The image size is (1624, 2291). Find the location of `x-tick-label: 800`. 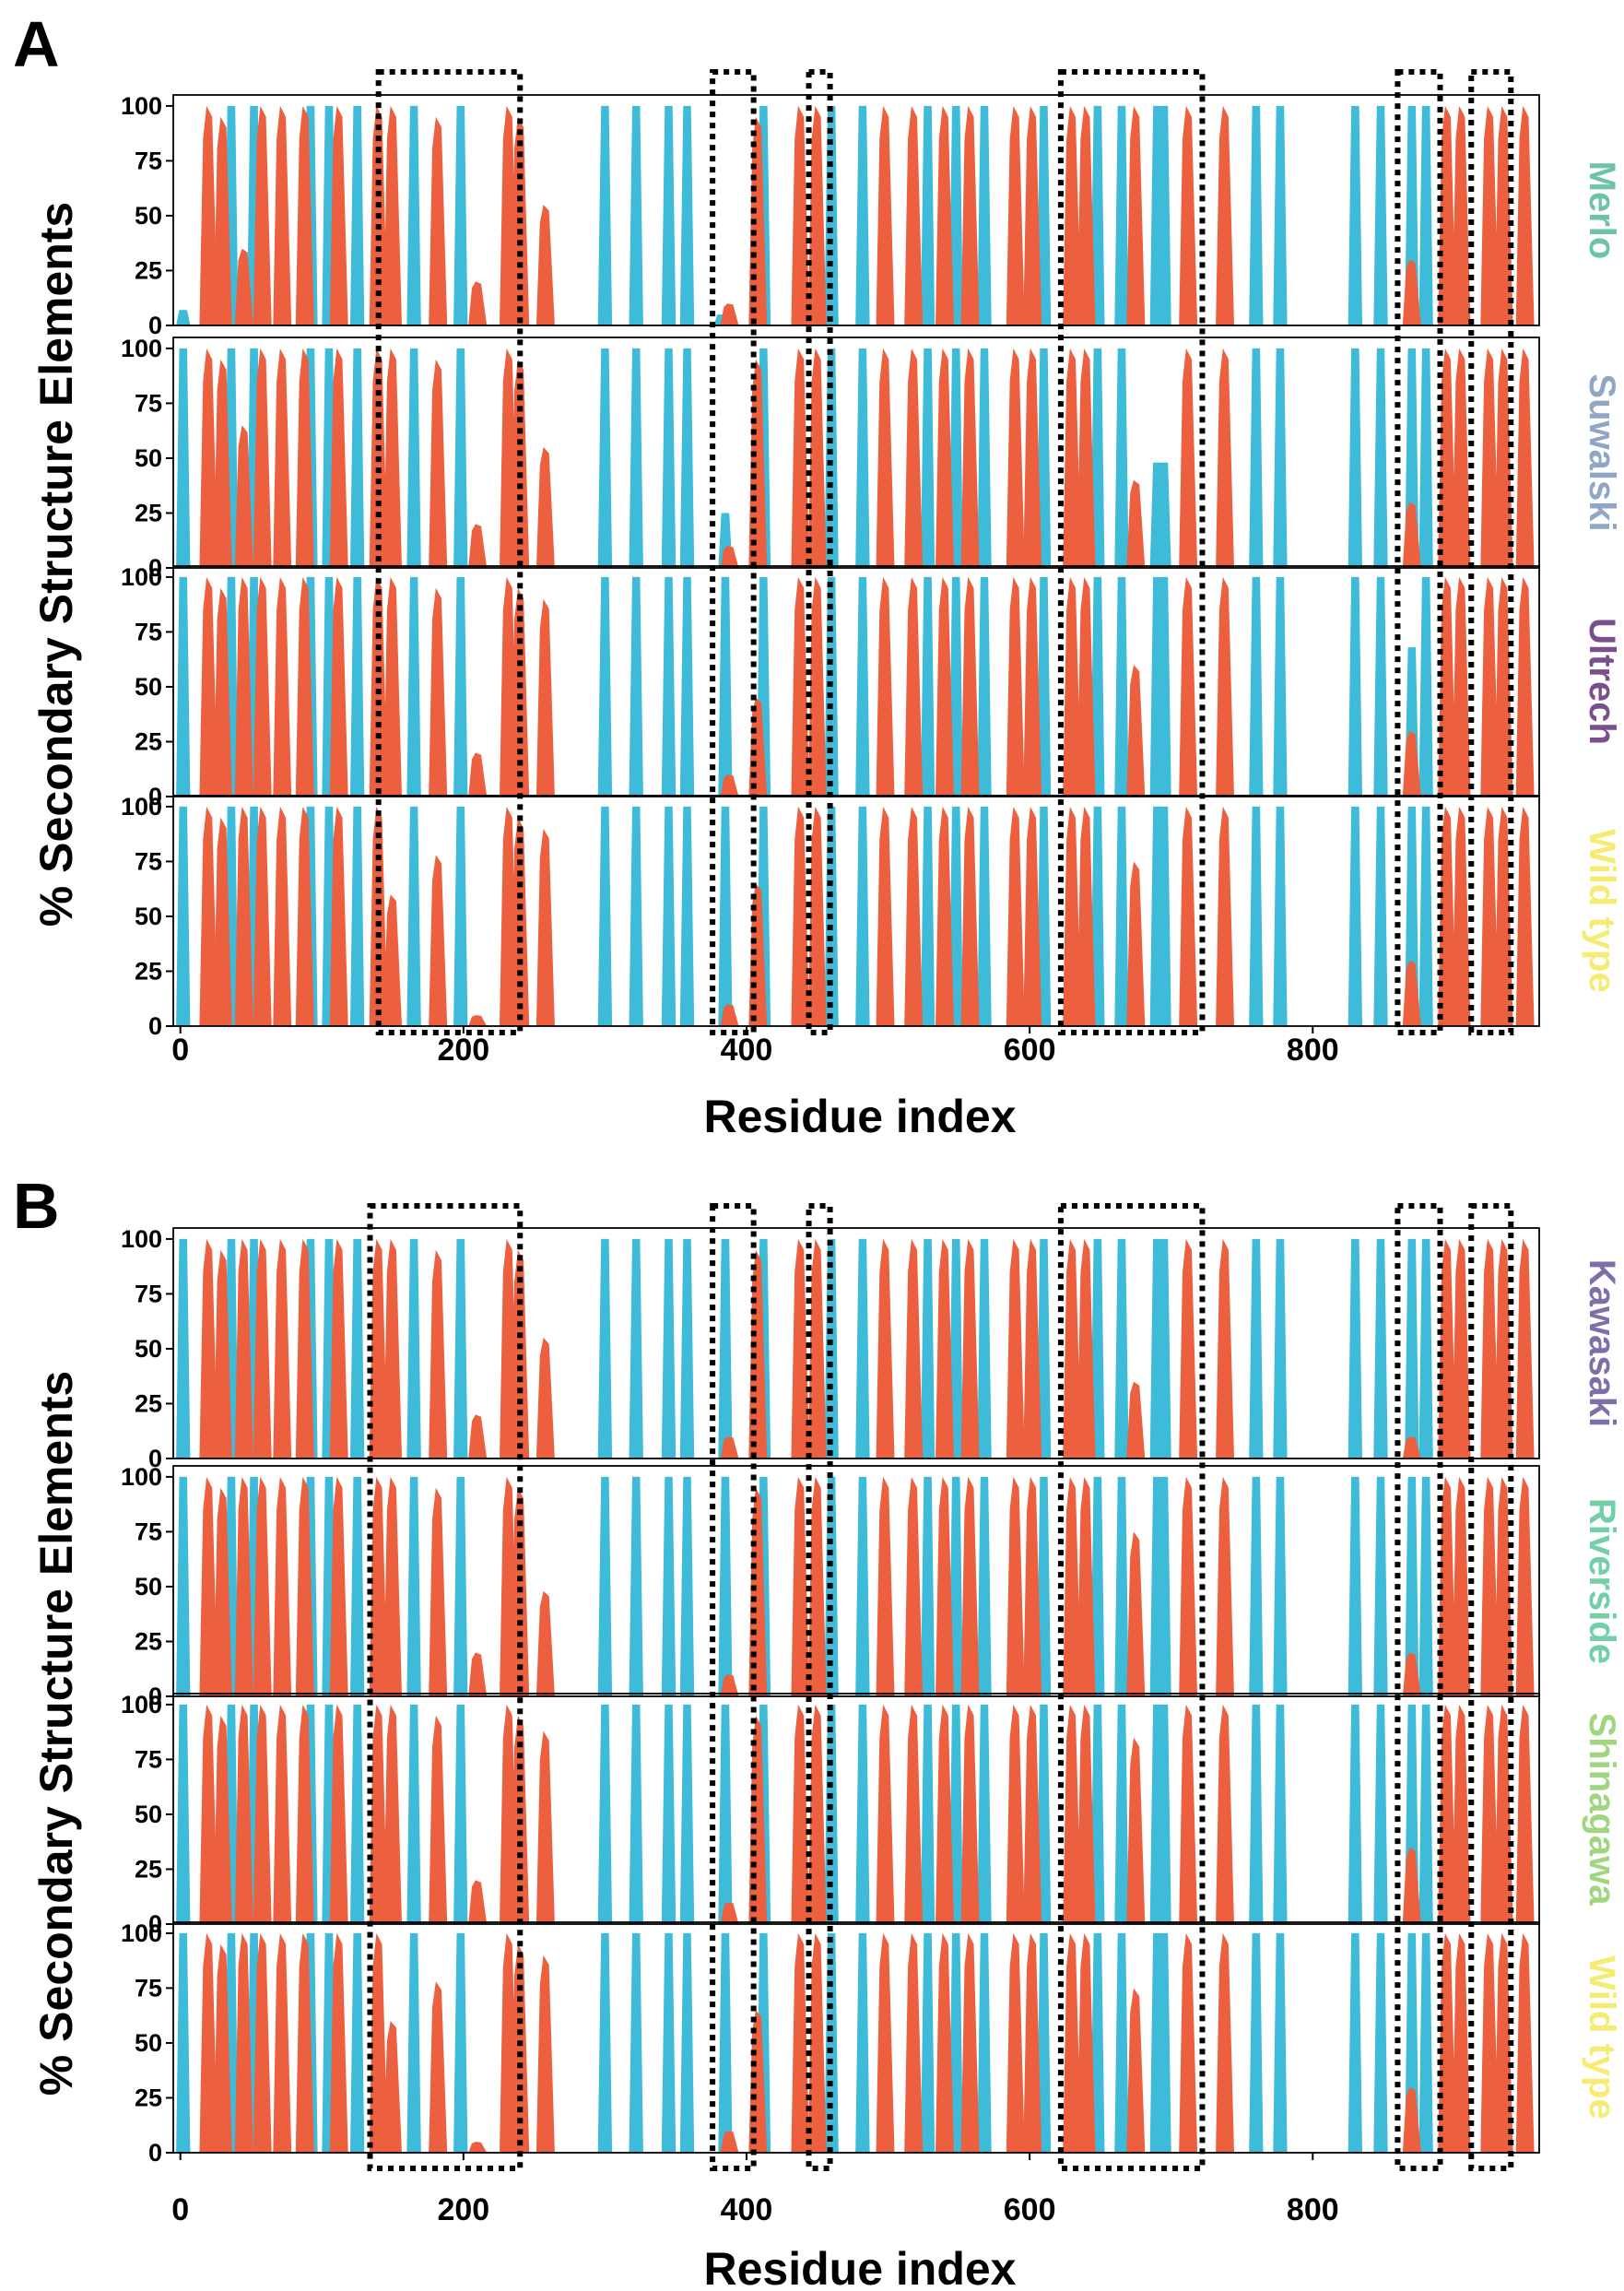

x-tick-label: 800 is located at coordinates (1313, 2209).